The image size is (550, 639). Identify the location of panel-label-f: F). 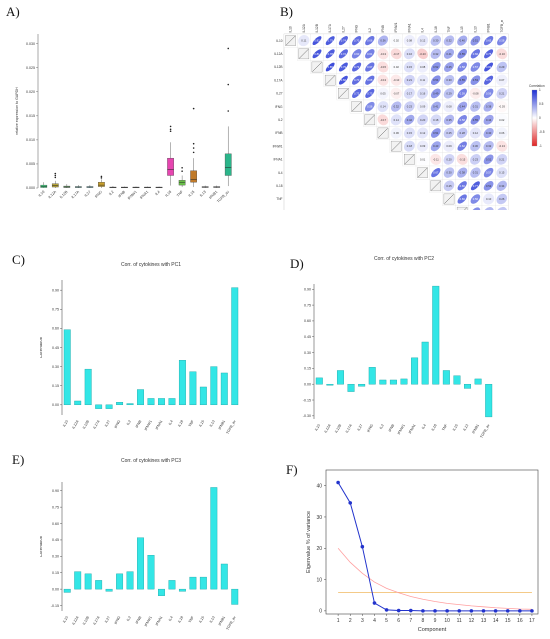
(292, 469).